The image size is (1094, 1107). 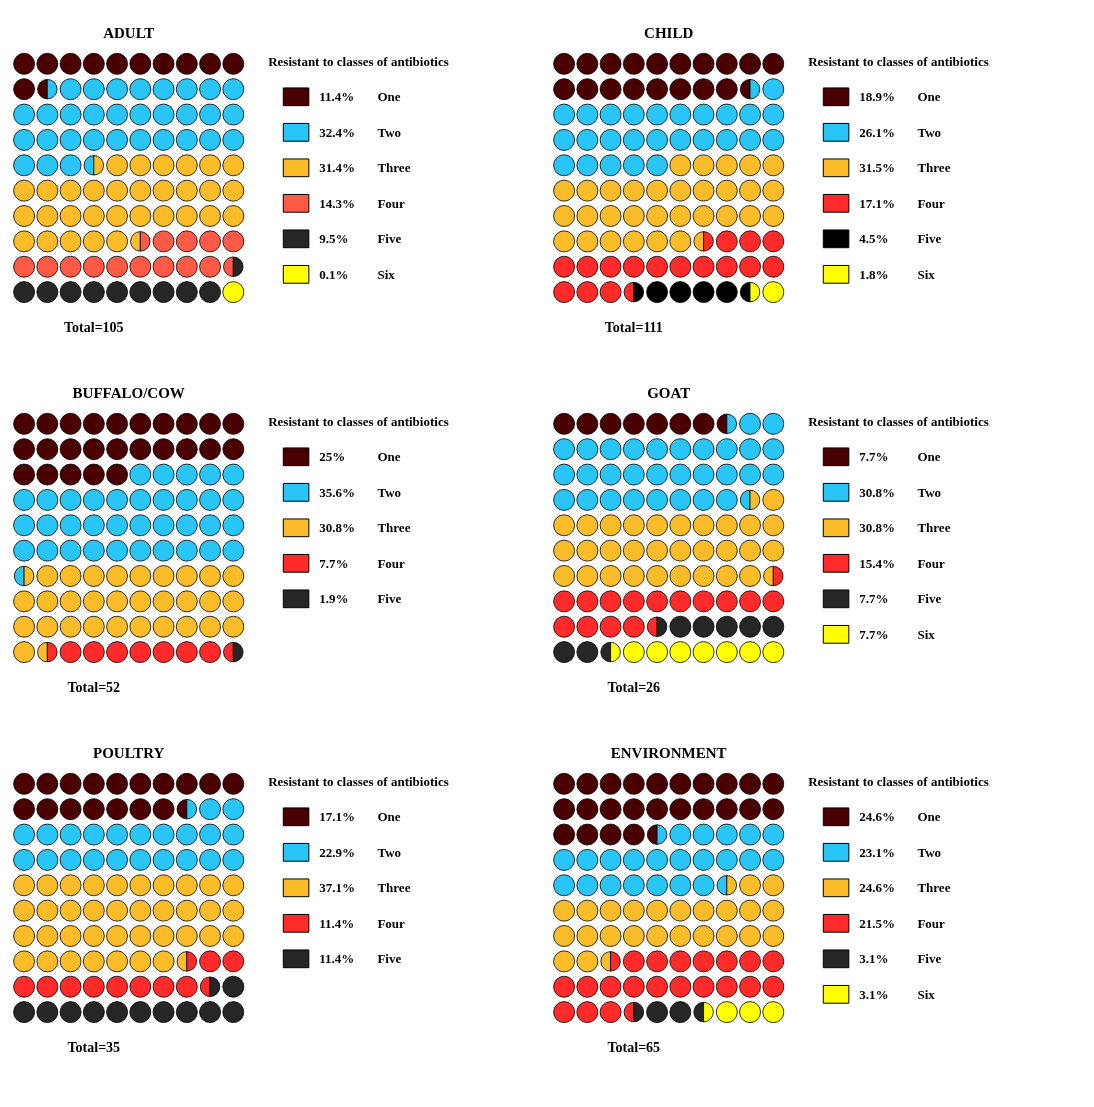 What do you see at coordinates (334, 274) in the screenshot?
I see `data-label: 0.1%` at bounding box center [334, 274].